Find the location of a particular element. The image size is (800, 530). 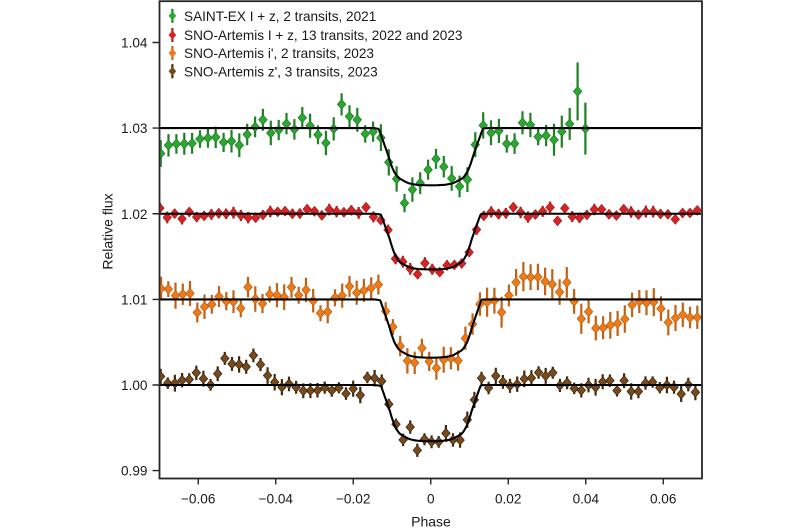

svg-text: Phase is located at coordinates (431, 522).